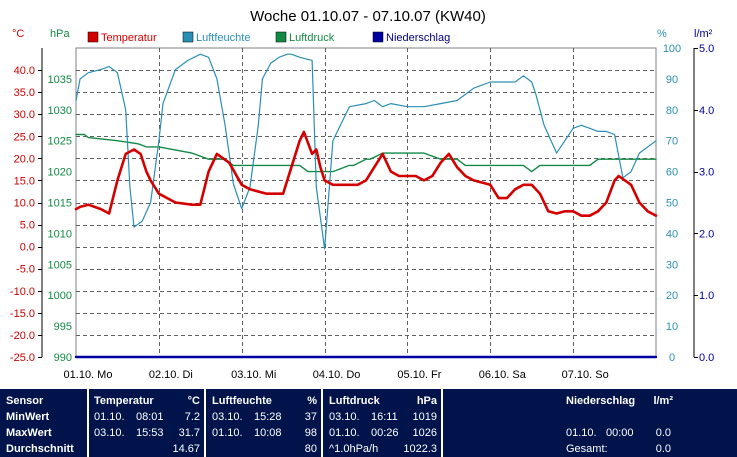 This screenshot has height=457, width=737. Describe the element at coordinates (29, 433) in the screenshot. I see `row-label-max: MaxWert` at that location.